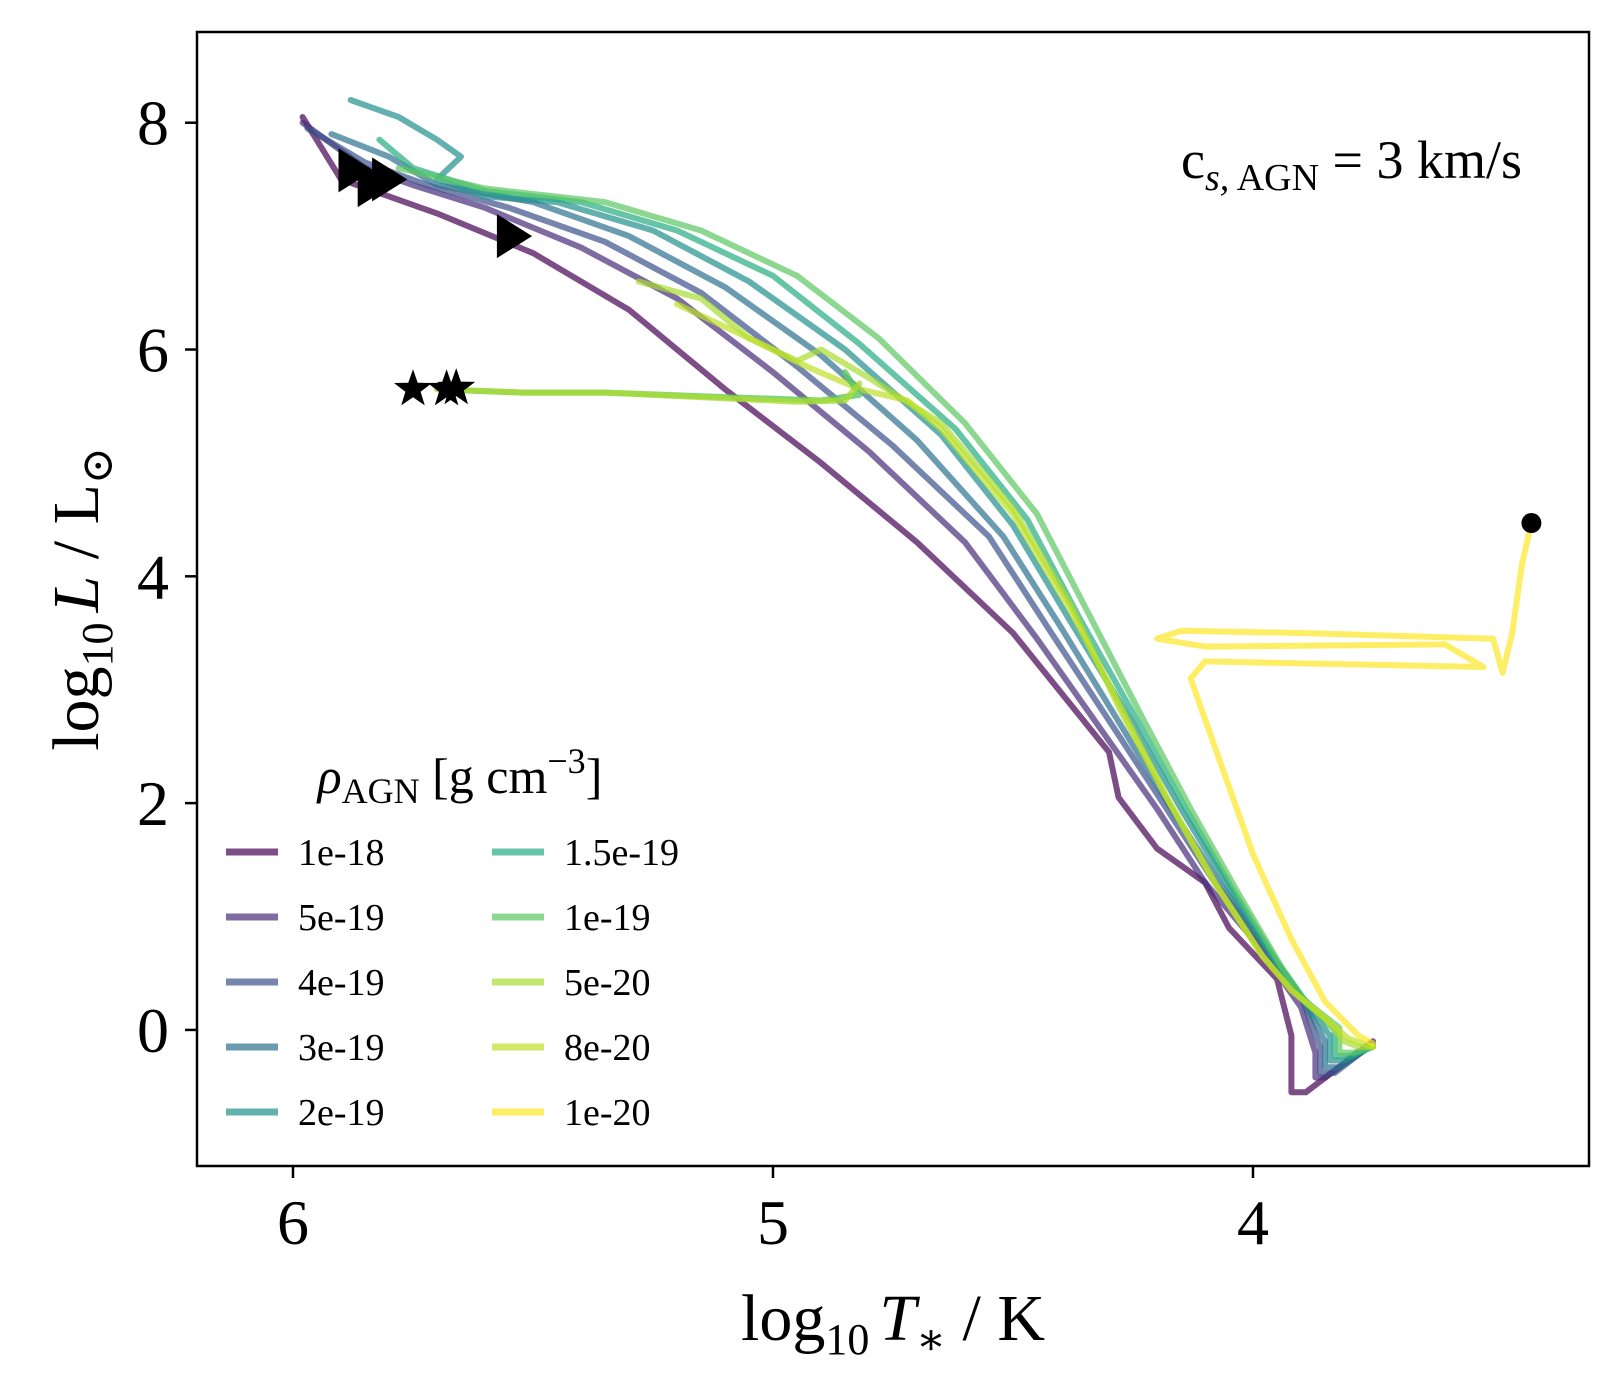 The height and width of the screenshot is (1391, 1621). Describe the element at coordinates (484, 776) in the screenshot. I see `legend-title-unit: [g cm` at that location.